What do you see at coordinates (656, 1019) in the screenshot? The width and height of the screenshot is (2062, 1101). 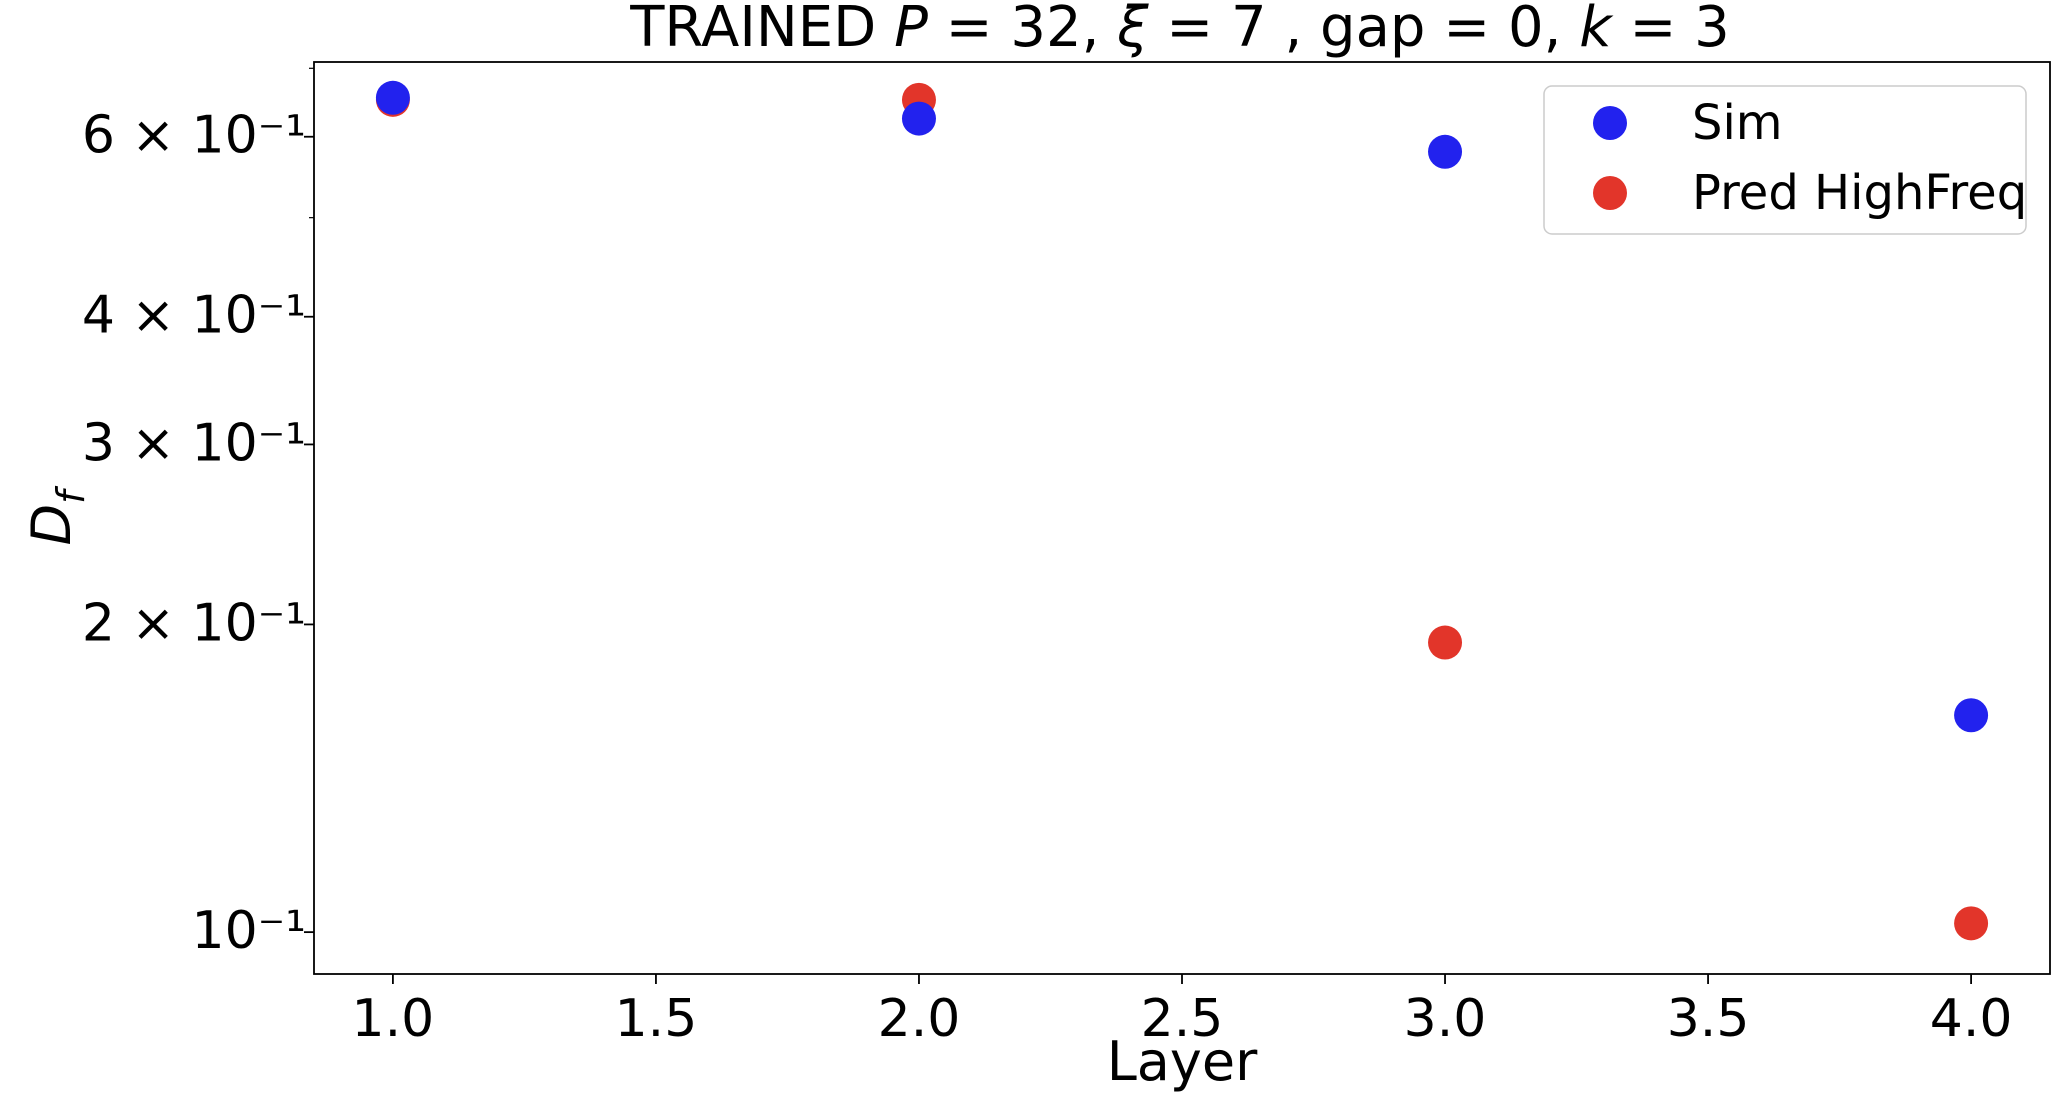 I see `x-tick-label: 1.5` at bounding box center [656, 1019].